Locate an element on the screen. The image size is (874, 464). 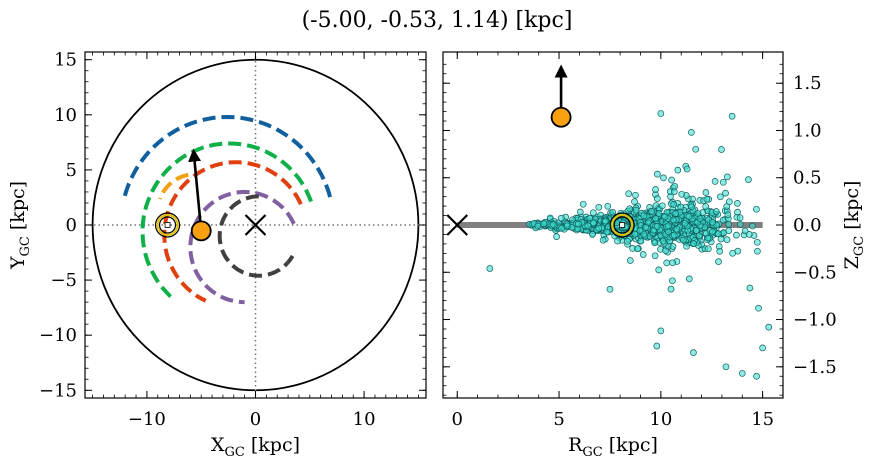
left-y-tick-label: −5 is located at coordinates (63, 280).